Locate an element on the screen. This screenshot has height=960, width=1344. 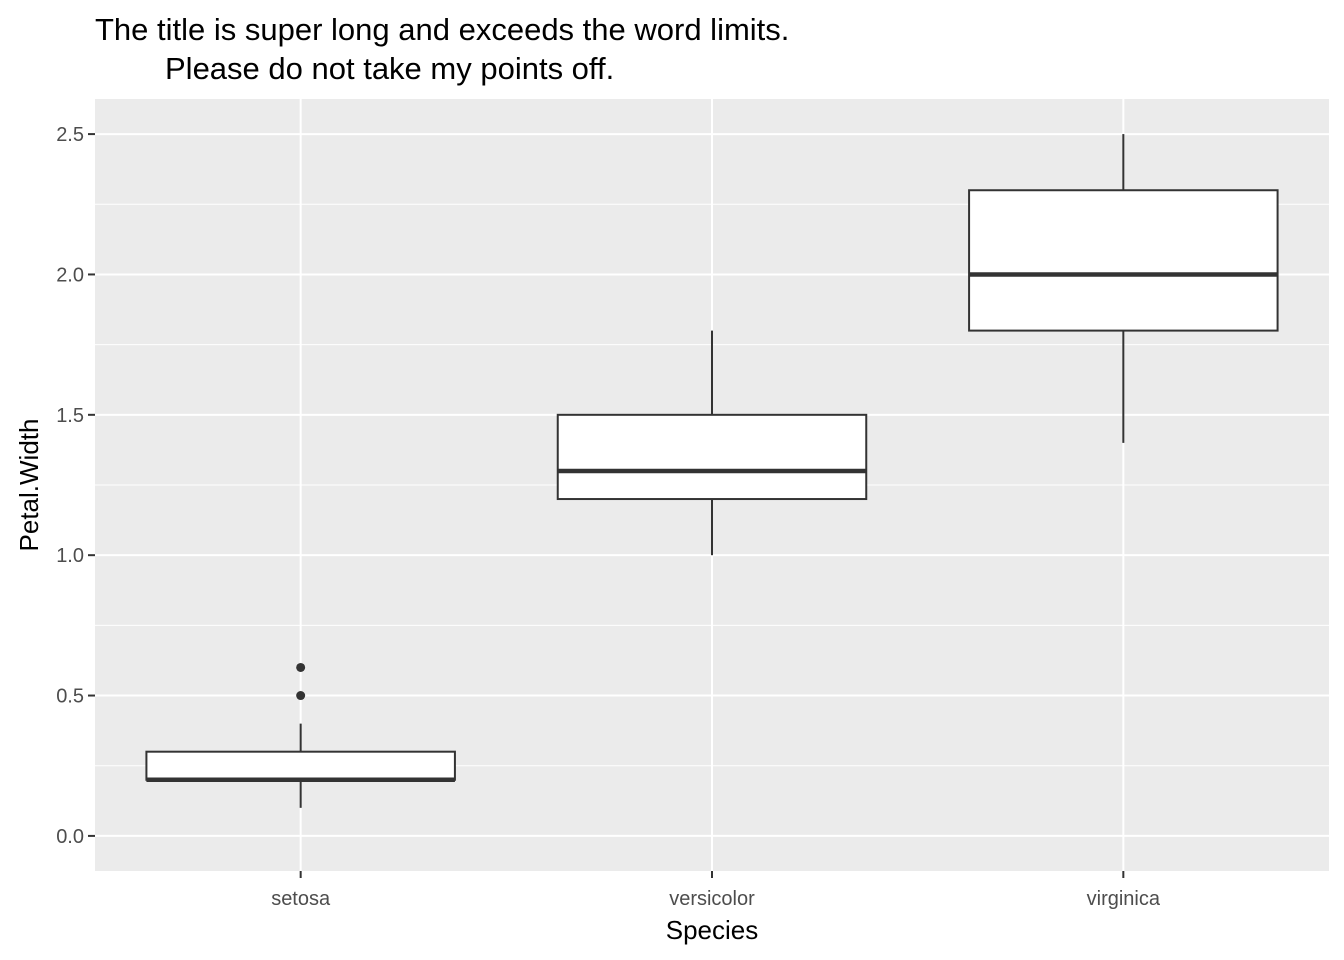
x-axis: setosa versicolor virginica is located at coordinates (716, 890).